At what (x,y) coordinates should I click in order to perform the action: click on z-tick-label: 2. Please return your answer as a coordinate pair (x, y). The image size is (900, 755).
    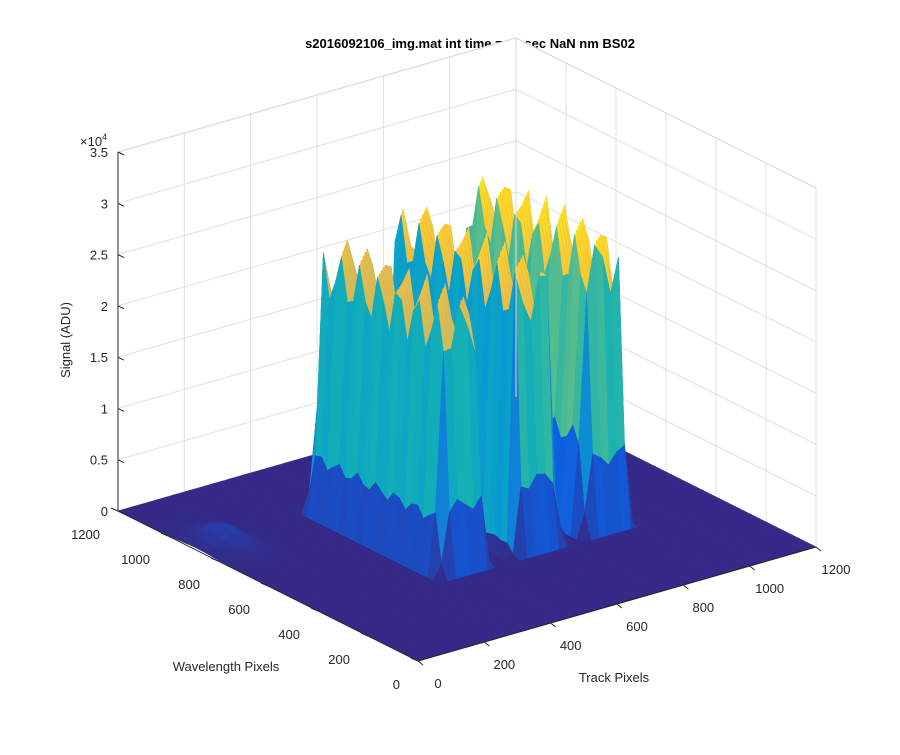
    Looking at the image, I should click on (104, 306).